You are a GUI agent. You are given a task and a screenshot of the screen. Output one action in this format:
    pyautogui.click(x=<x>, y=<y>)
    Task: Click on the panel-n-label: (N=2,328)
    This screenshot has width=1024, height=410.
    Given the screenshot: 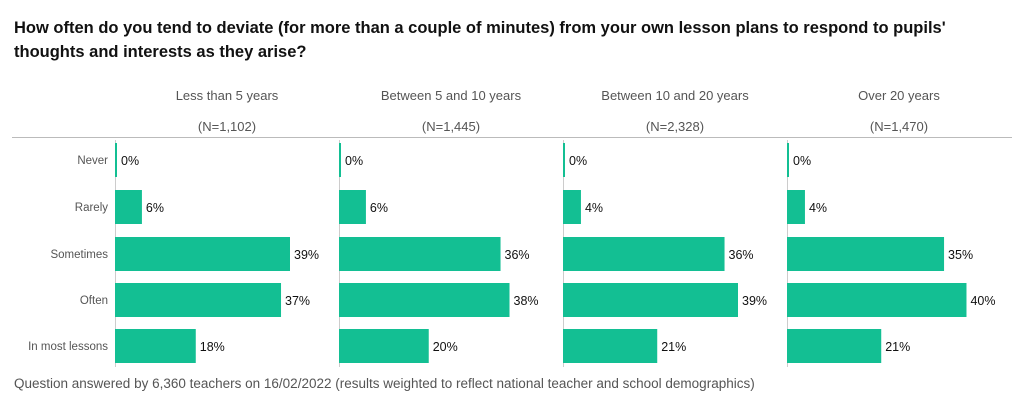 What is the action you would take?
    pyautogui.click(x=675, y=126)
    